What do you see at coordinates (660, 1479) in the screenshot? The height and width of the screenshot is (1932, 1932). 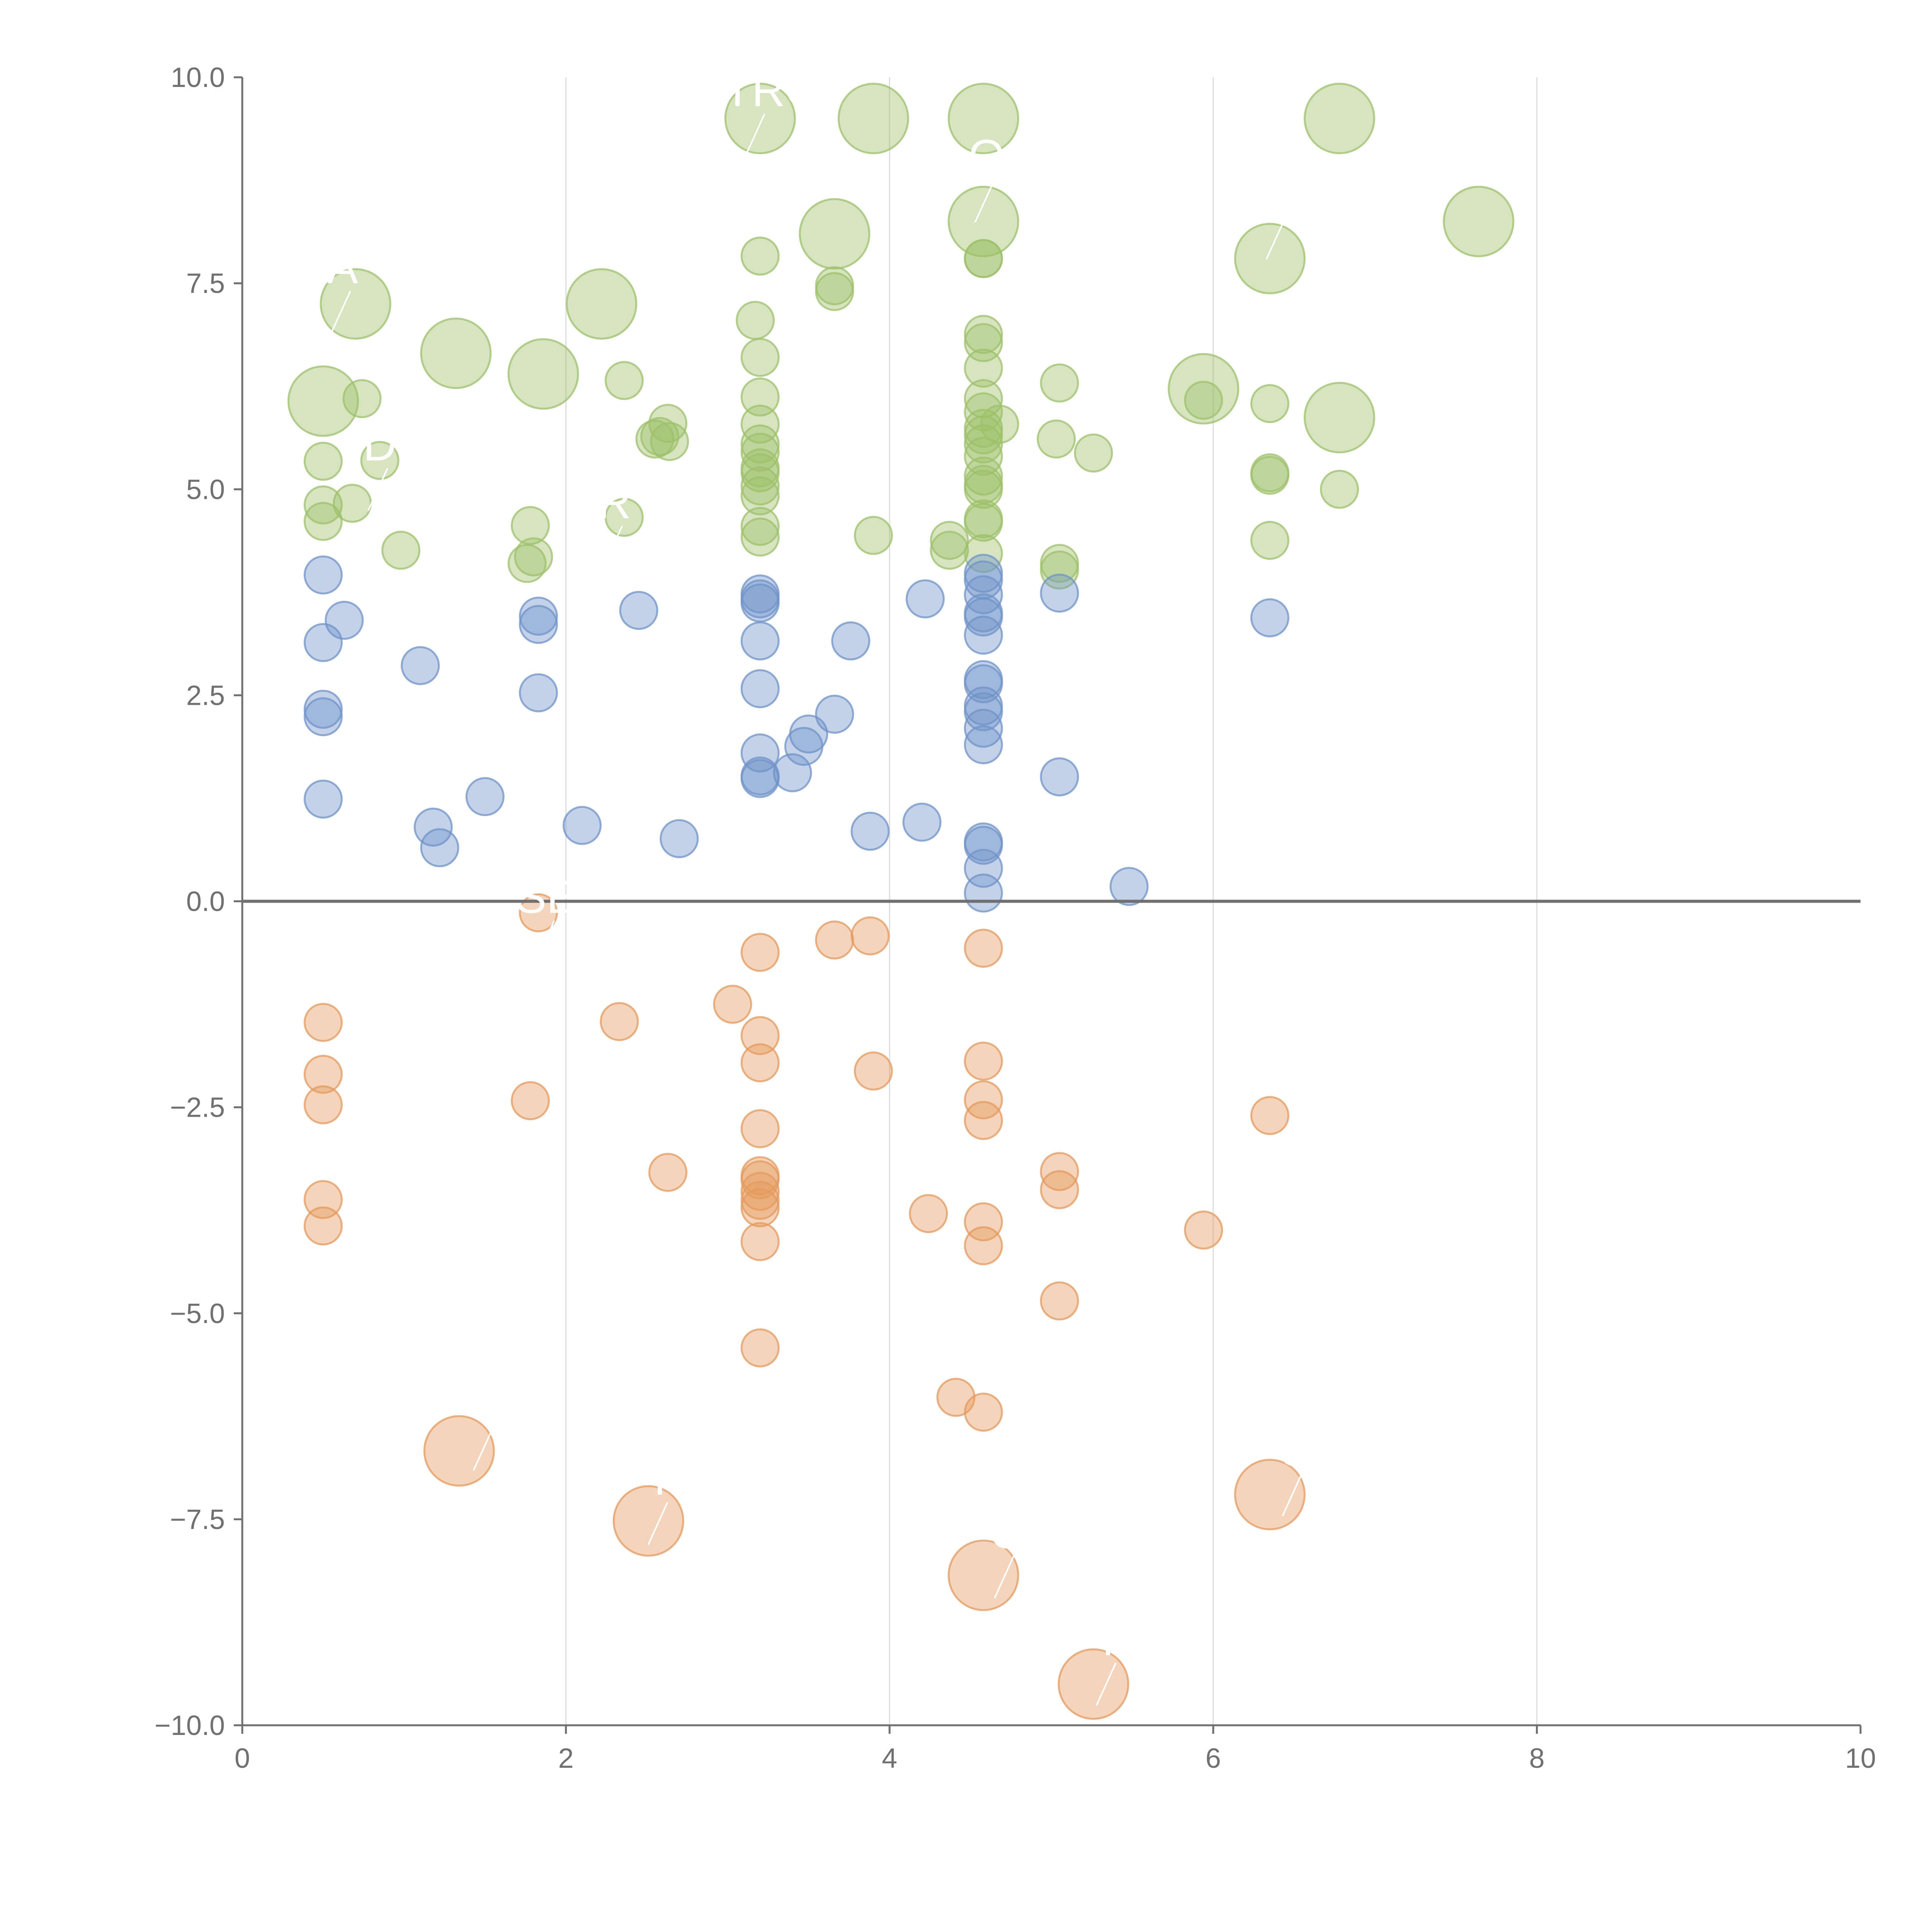 I see `bubble-label: I` at bounding box center [660, 1479].